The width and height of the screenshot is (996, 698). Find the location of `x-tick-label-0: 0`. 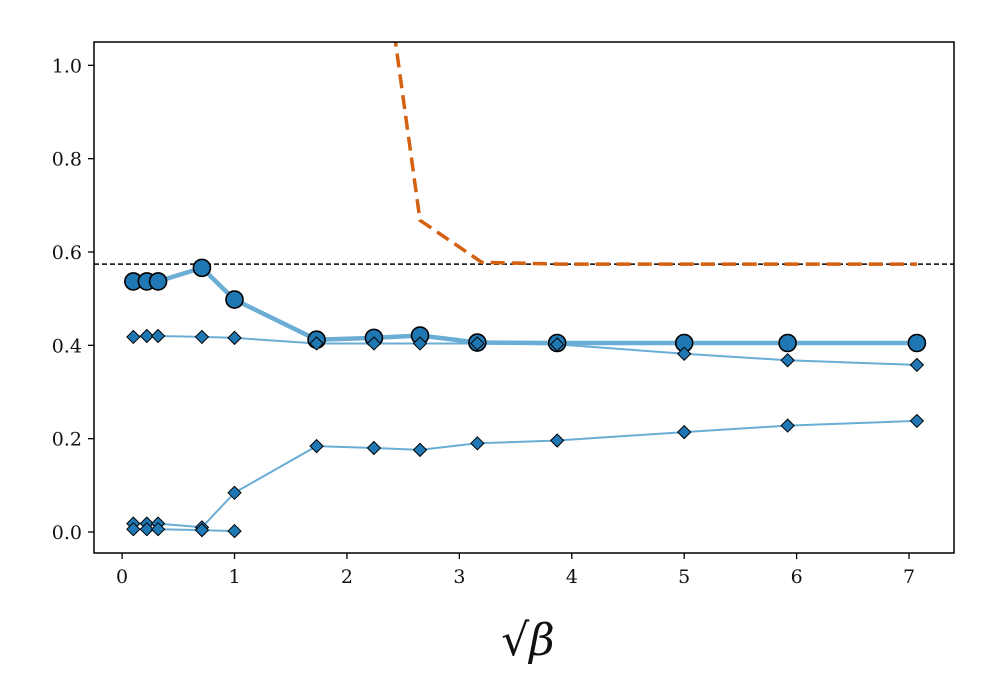

x-tick-label-0: 0 is located at coordinates (122, 577).